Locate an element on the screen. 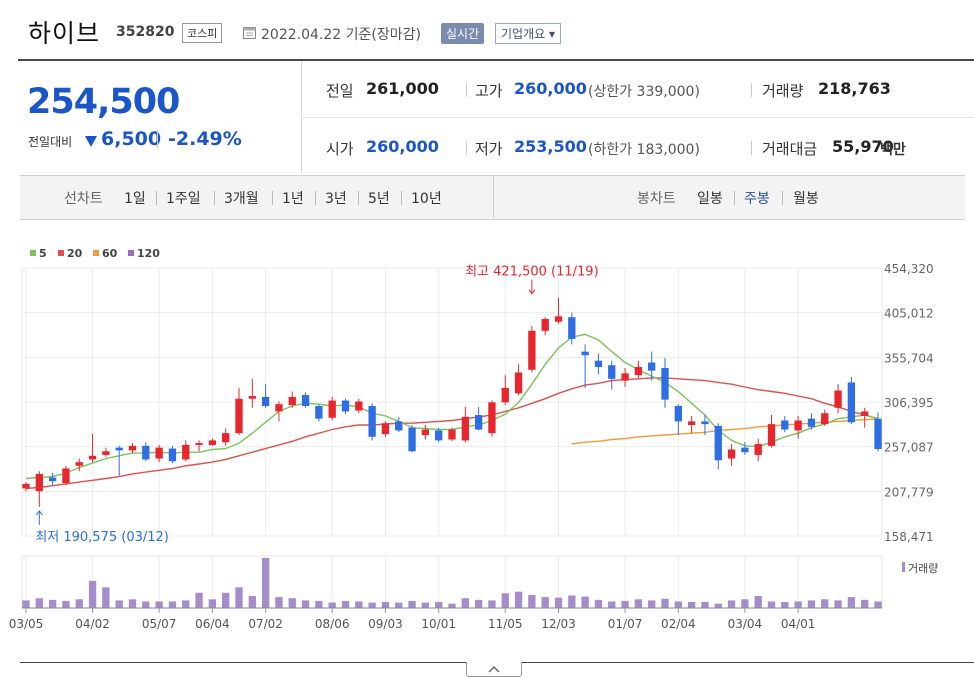  amount-unit: 백만 is located at coordinates (893, 150).